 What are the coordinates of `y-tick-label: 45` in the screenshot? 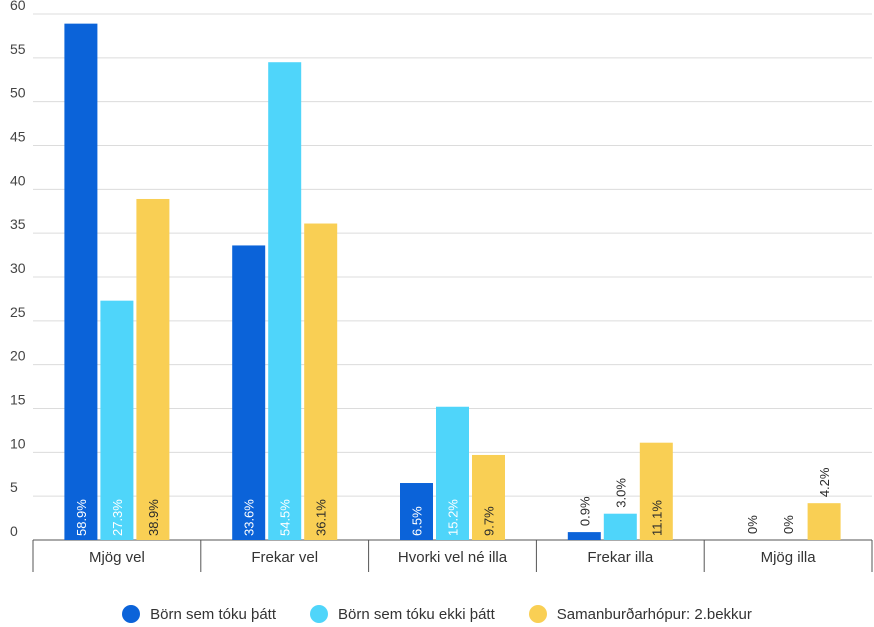 It's located at (18, 137).